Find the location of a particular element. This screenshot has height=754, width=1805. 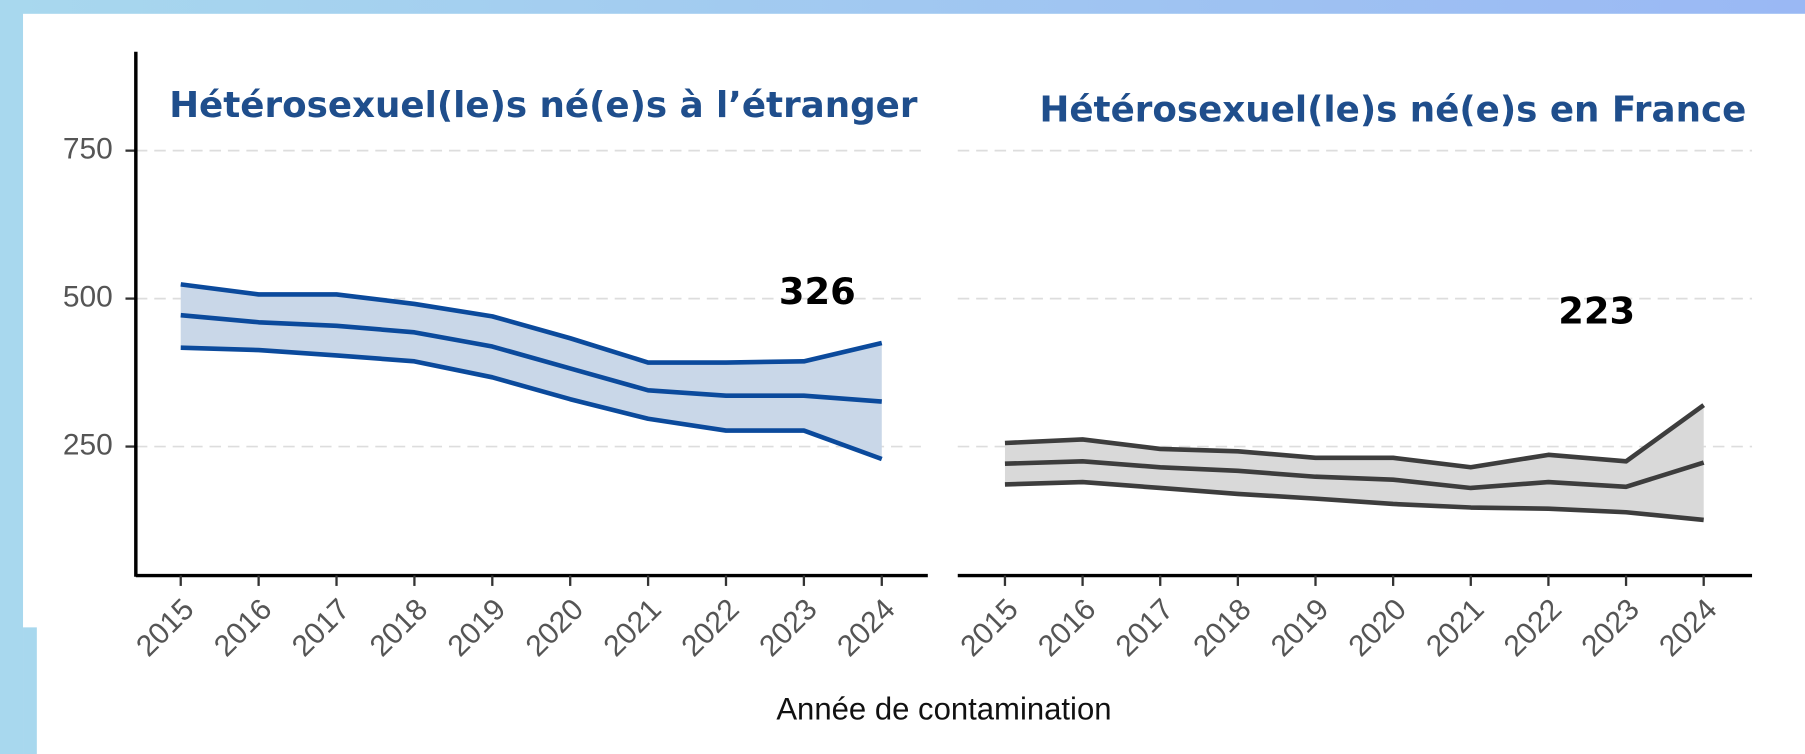

y-tick-label: 750 is located at coordinates (88, 149).